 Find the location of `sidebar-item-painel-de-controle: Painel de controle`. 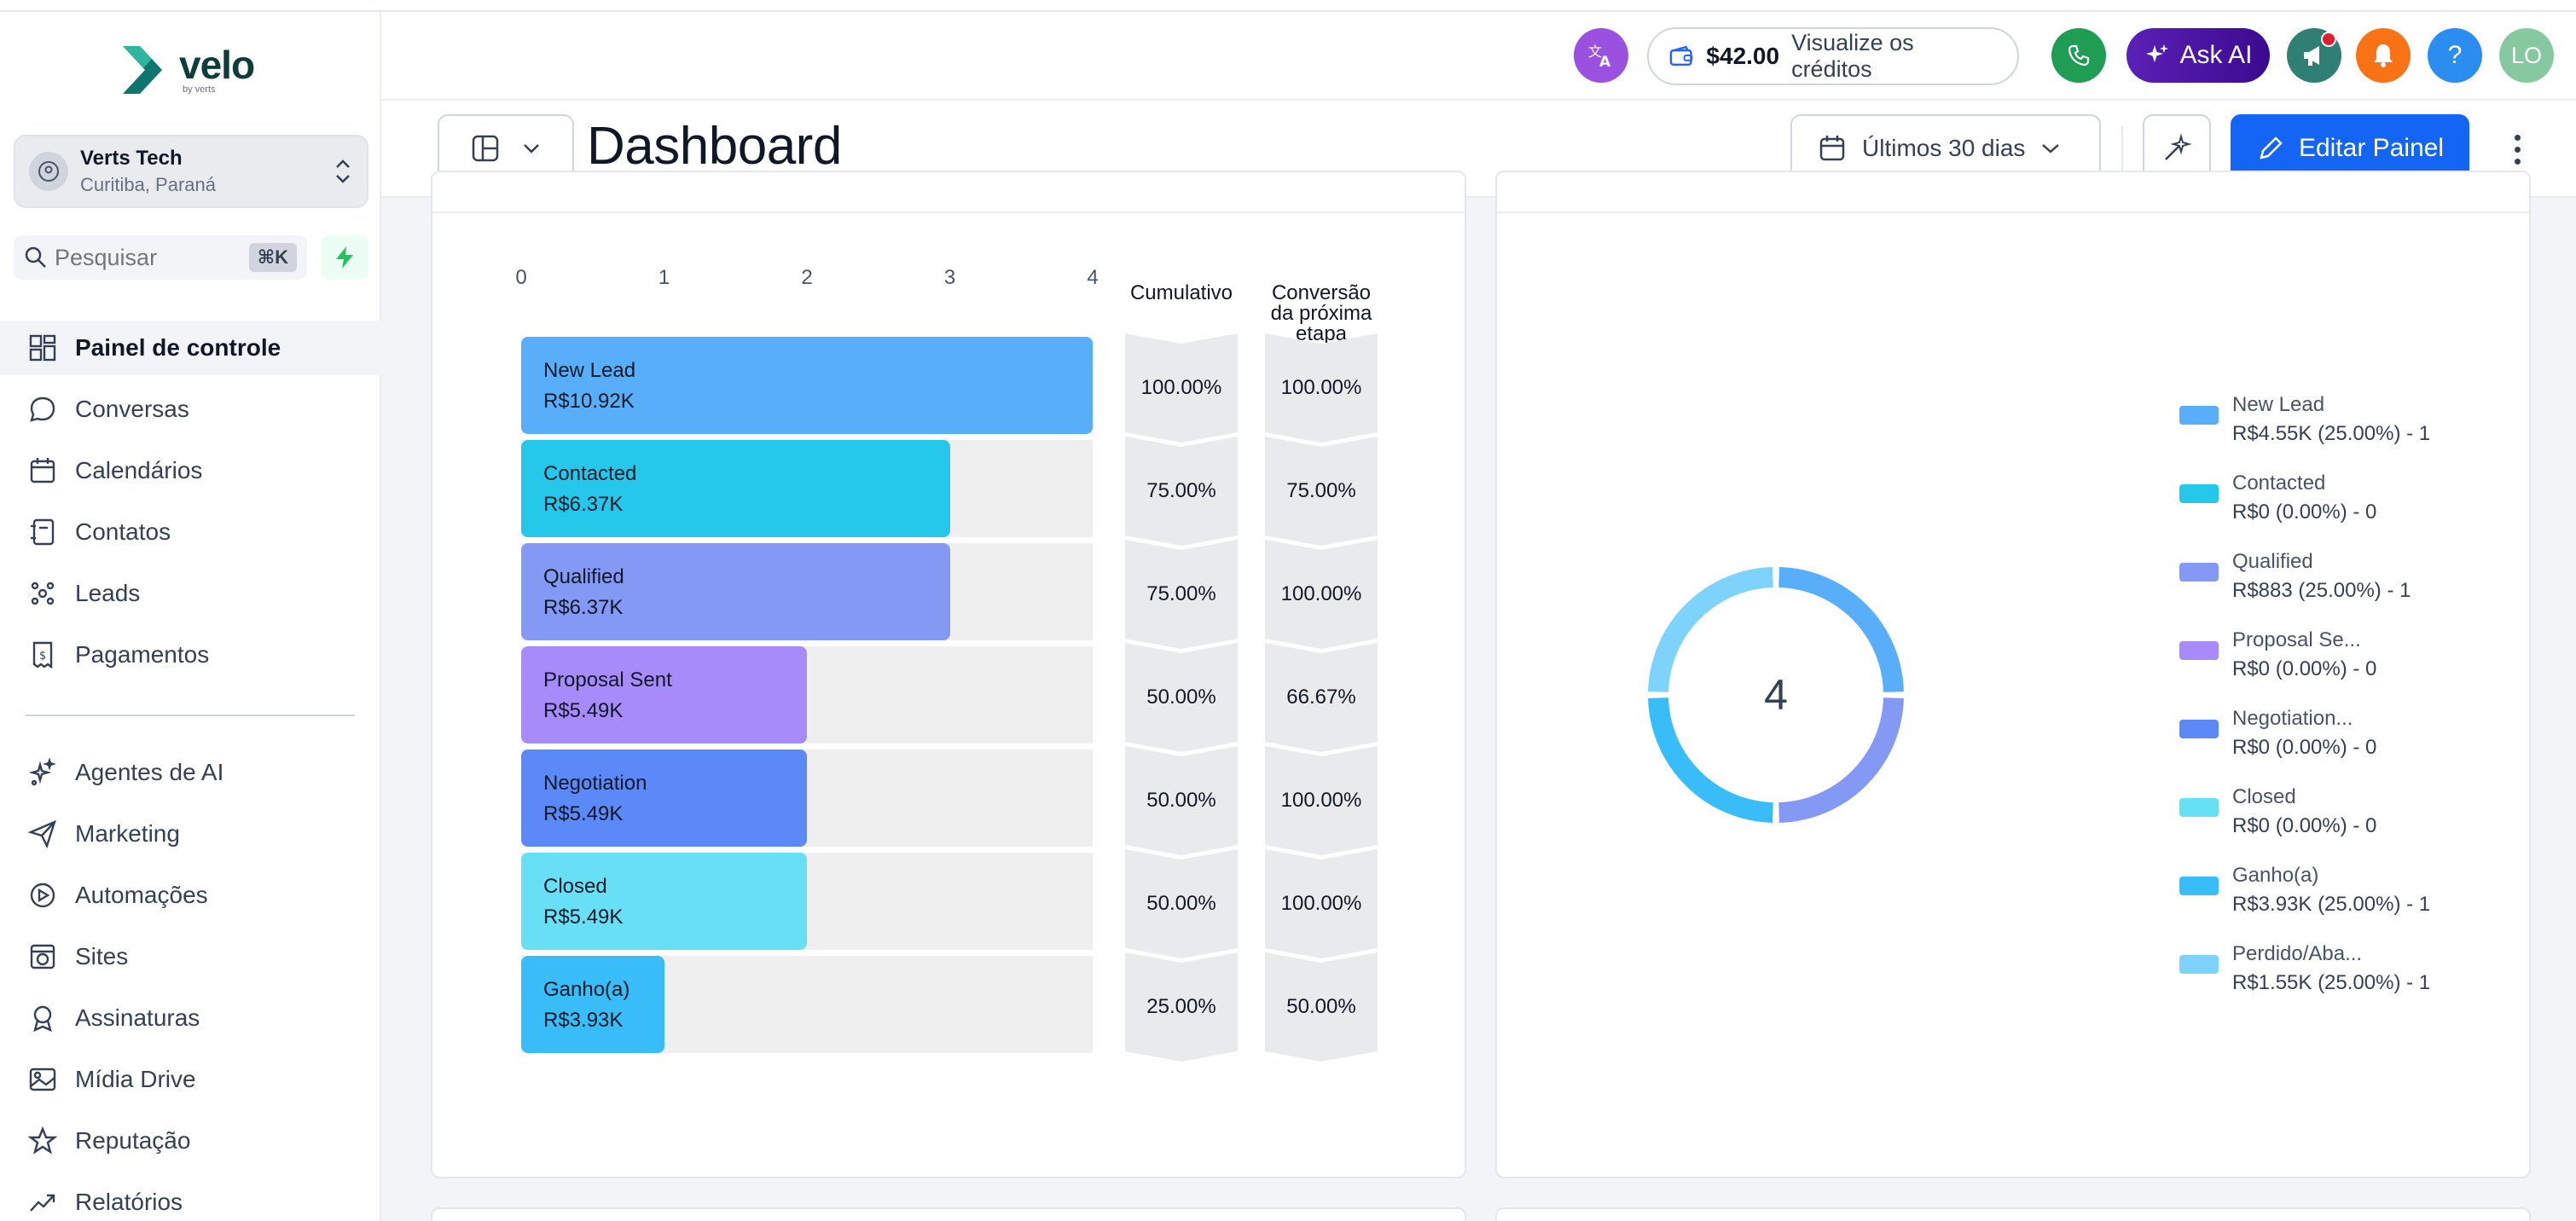

sidebar-item-painel-de-controle: Painel de controle is located at coordinates (190, 348).